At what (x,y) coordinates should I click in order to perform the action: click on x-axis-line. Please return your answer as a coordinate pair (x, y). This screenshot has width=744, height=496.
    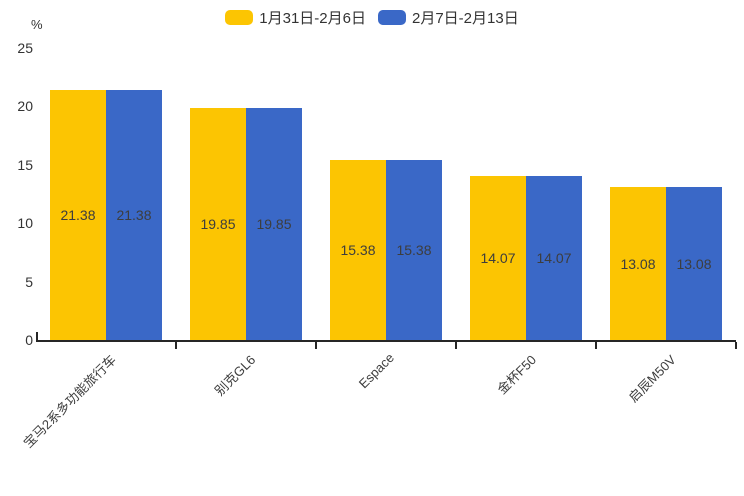
    Looking at the image, I should click on (386, 341).